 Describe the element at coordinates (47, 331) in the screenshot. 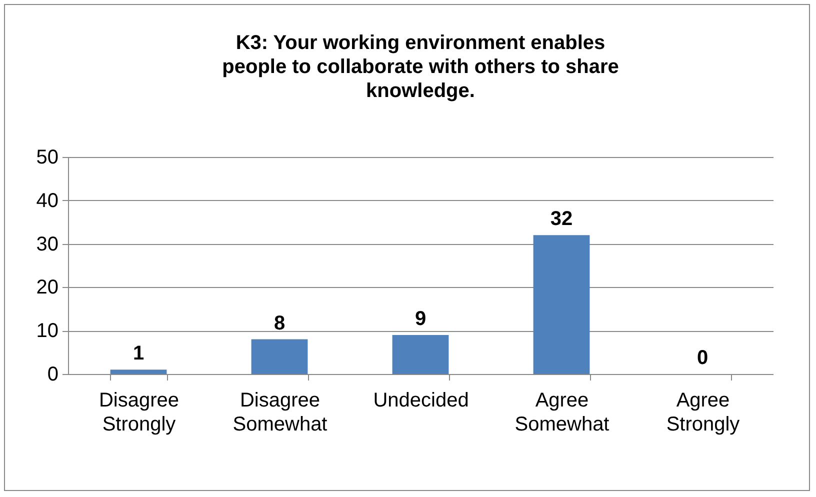

I see `y-tick-label: 10` at that location.